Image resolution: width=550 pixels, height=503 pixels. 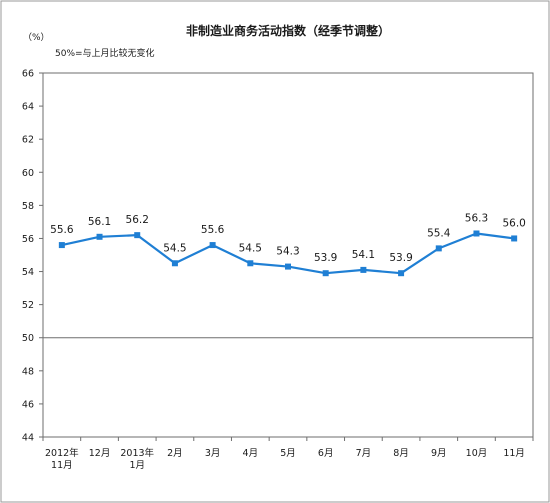 I want to click on x-tick-label: 2012年, so click(x=62, y=453).